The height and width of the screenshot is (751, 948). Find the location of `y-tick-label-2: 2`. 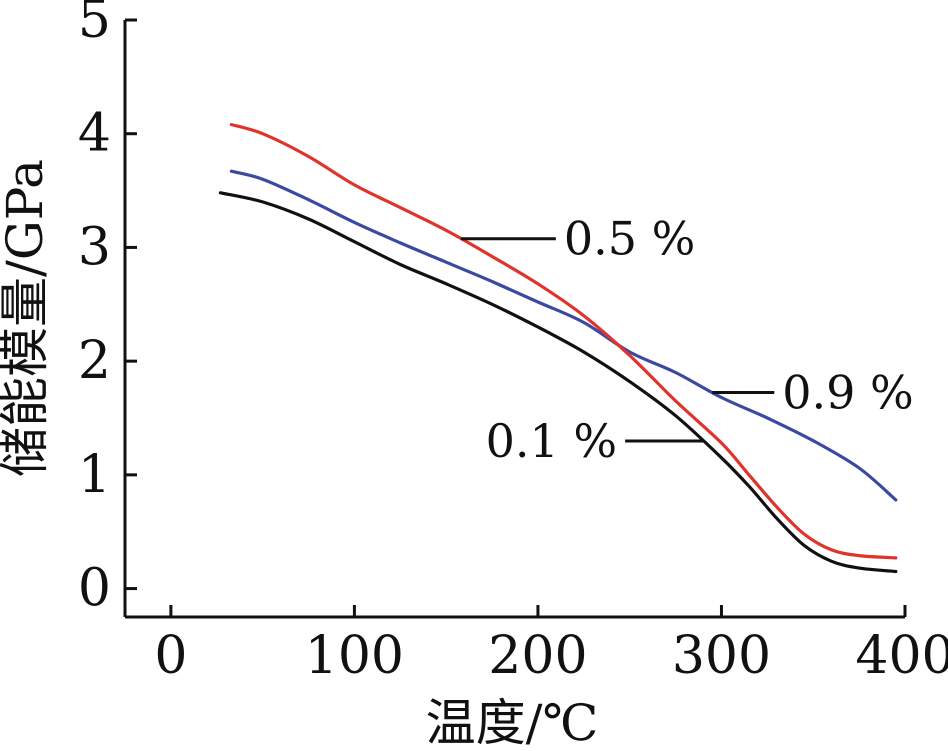

y-tick-label-2: 2 is located at coordinates (94, 361).